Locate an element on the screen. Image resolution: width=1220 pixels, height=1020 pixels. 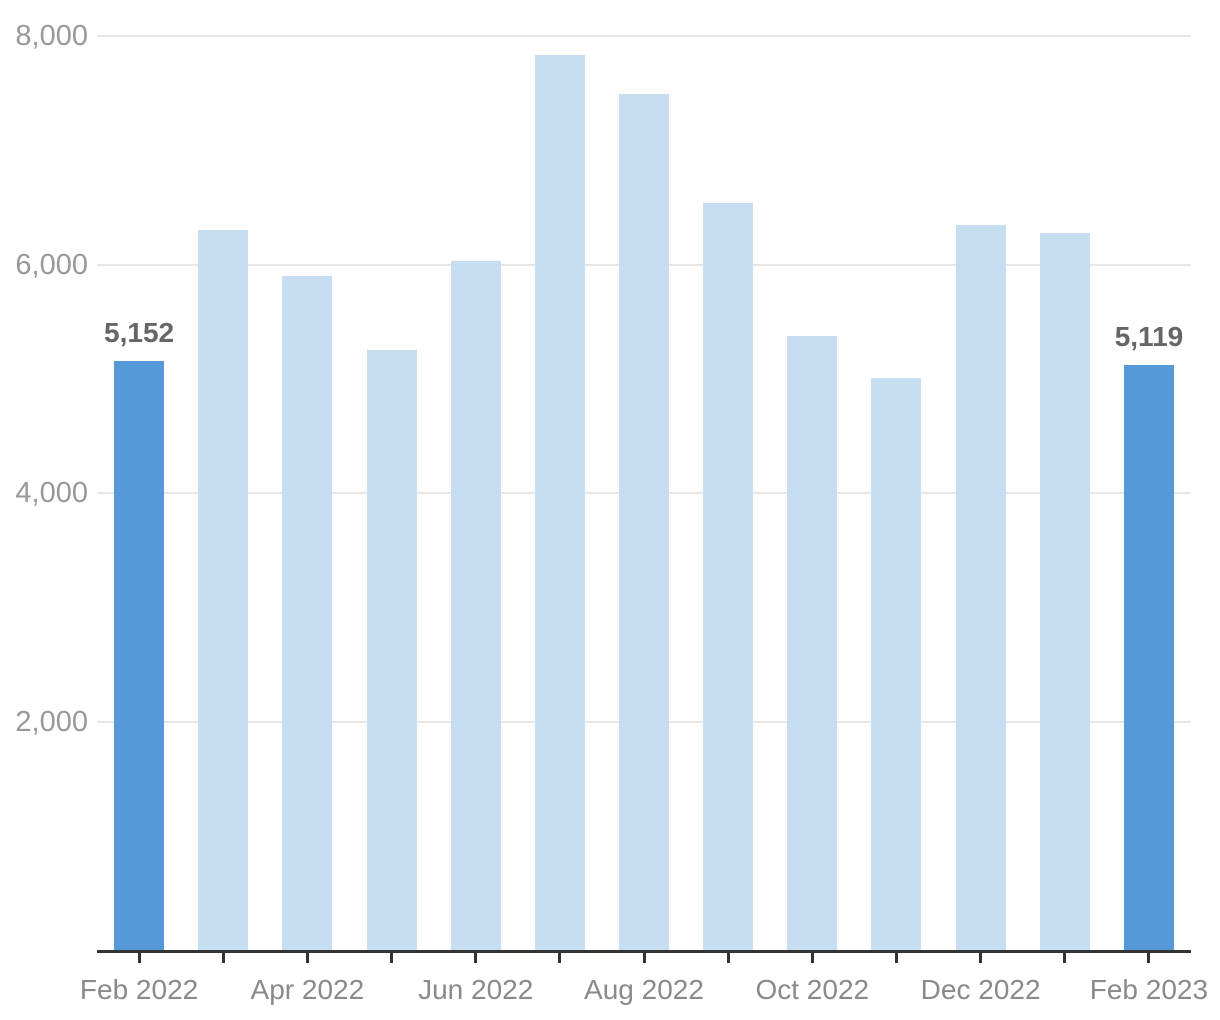
bar-value-label: 5,119 is located at coordinates (1149, 337).